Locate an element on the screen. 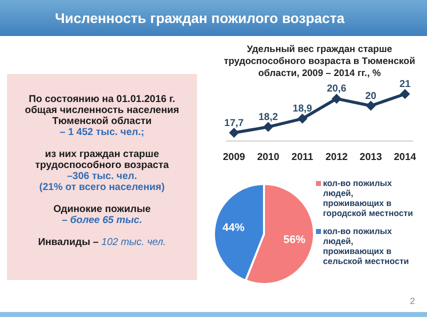 Image resolution: width=427 pixels, height=320 pixels. text: Одинокие пожилые is located at coordinates (102, 209).